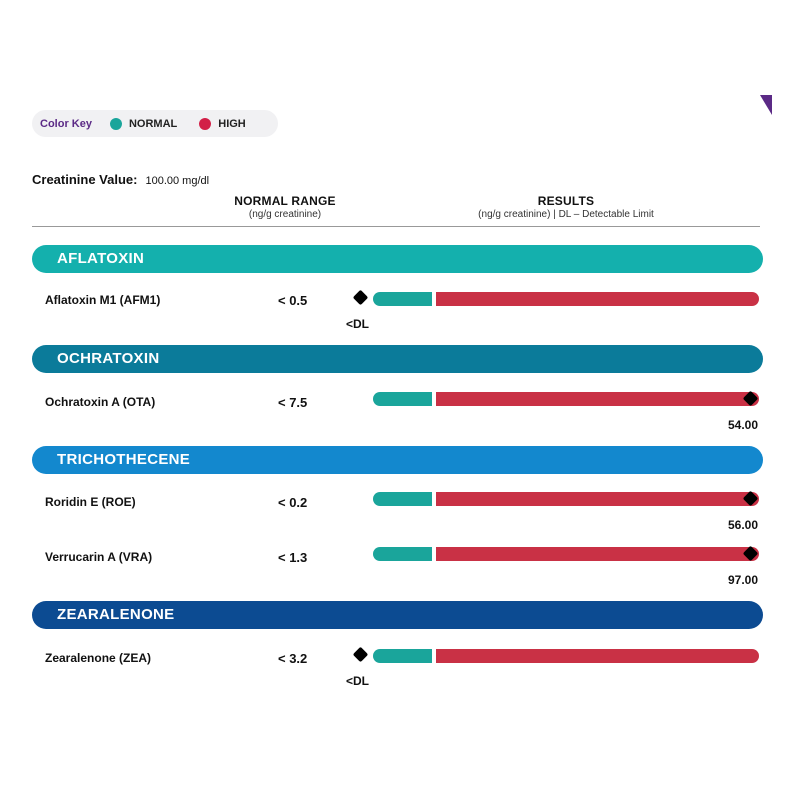  Describe the element at coordinates (766, 105) in the screenshot. I see `corner-accent-mark` at that location.